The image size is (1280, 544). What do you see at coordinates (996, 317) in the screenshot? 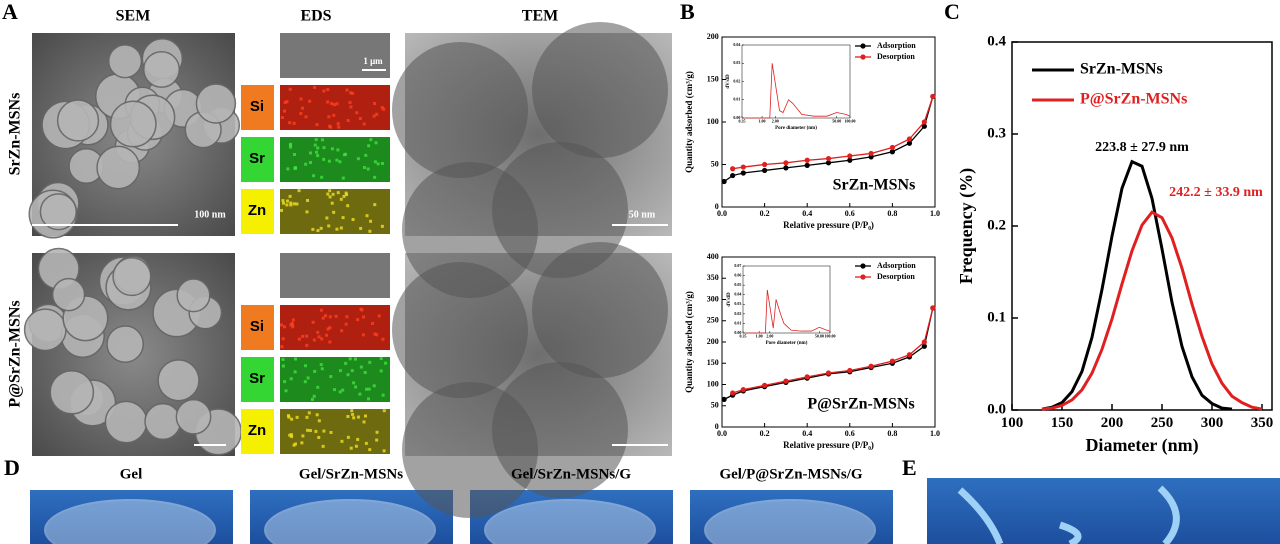
I see `y-tick-label: 0.1` at bounding box center [996, 317].